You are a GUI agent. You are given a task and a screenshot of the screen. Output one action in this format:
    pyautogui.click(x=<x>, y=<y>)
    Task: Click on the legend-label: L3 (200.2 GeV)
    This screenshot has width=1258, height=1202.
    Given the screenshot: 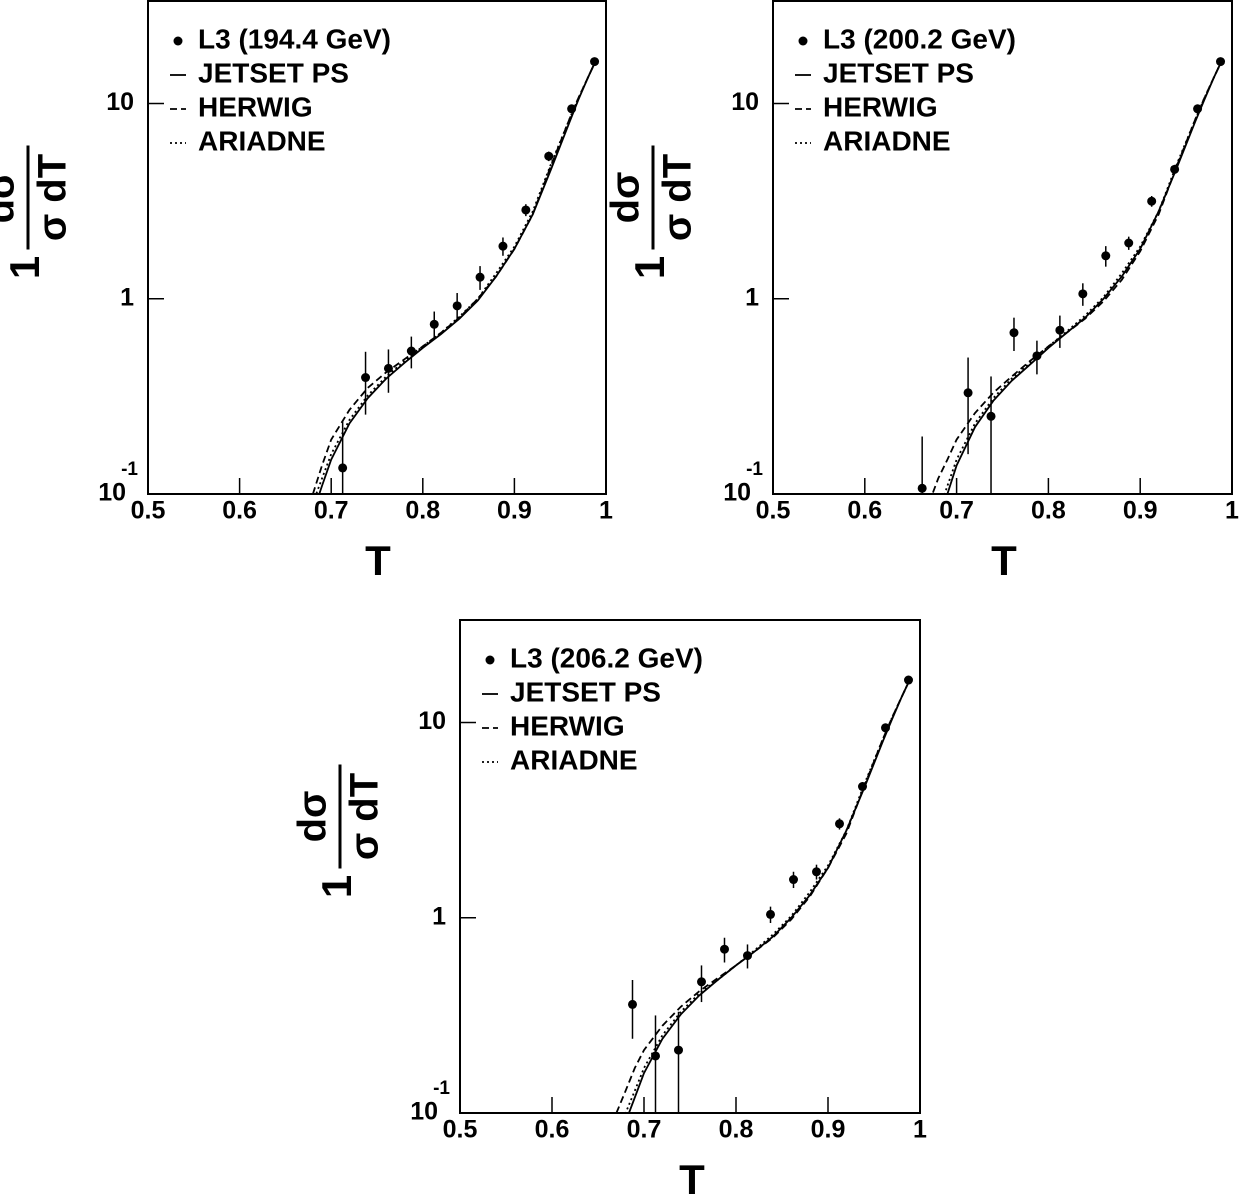 What is the action you would take?
    pyautogui.click(x=919, y=38)
    